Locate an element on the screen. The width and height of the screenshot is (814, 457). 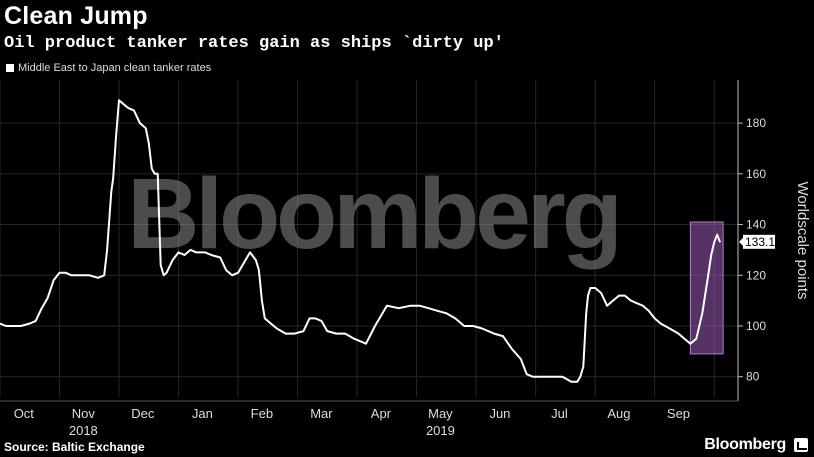
last-value-box is located at coordinates (759, 241).